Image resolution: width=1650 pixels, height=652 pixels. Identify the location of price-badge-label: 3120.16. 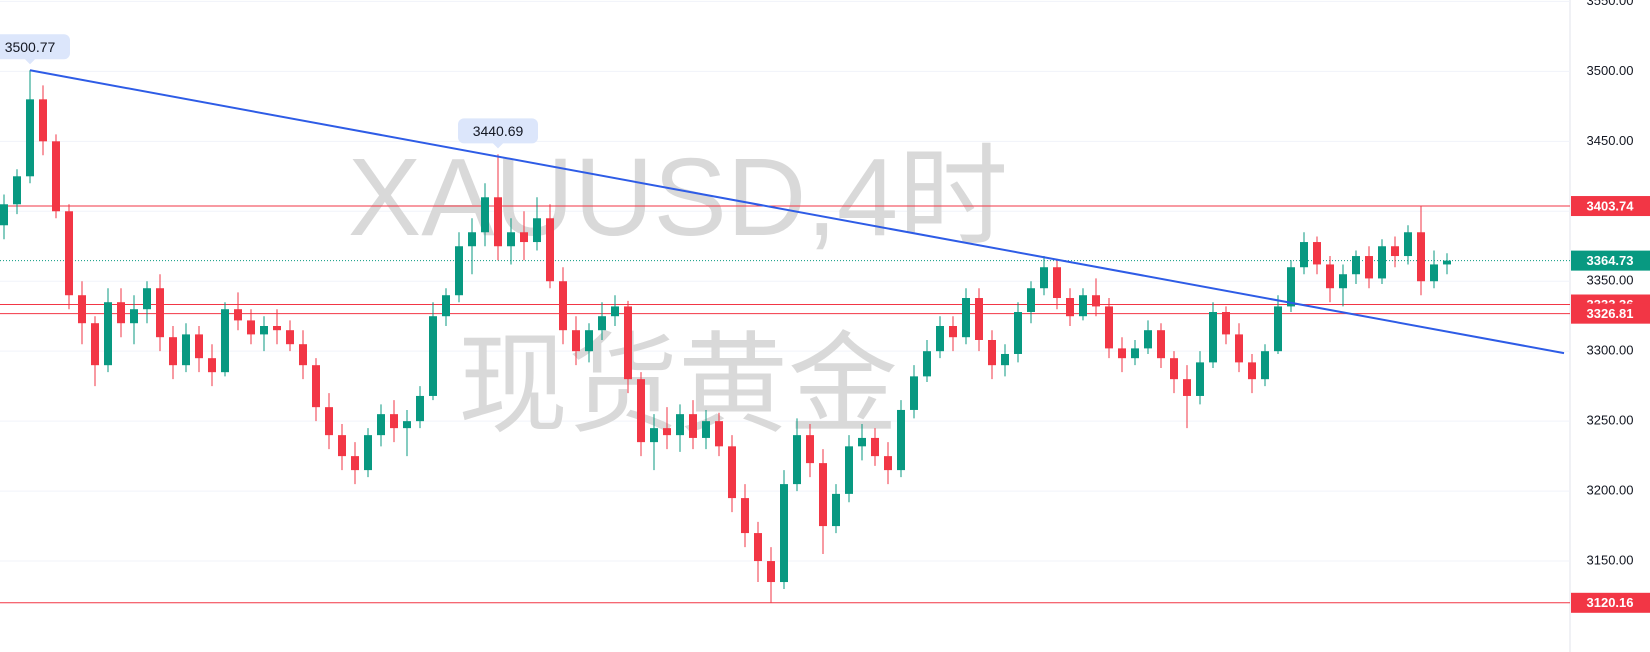
(1610, 602).